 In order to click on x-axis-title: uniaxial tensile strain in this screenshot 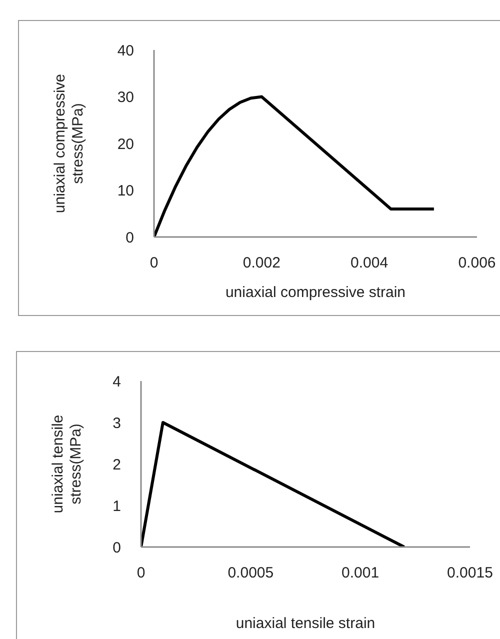, I will do `click(306, 623)`.